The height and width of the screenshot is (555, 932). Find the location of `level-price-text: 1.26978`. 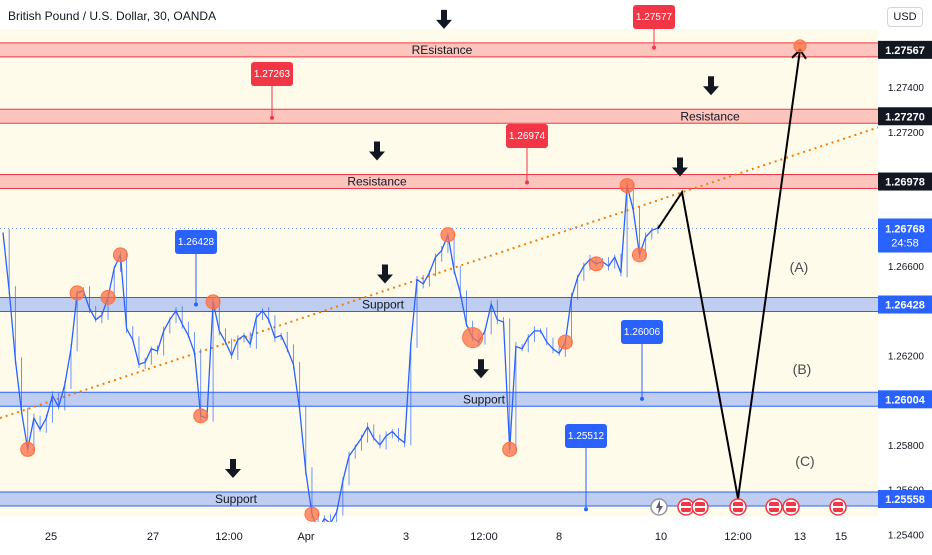

level-price-text: 1.26978 is located at coordinates (905, 183).